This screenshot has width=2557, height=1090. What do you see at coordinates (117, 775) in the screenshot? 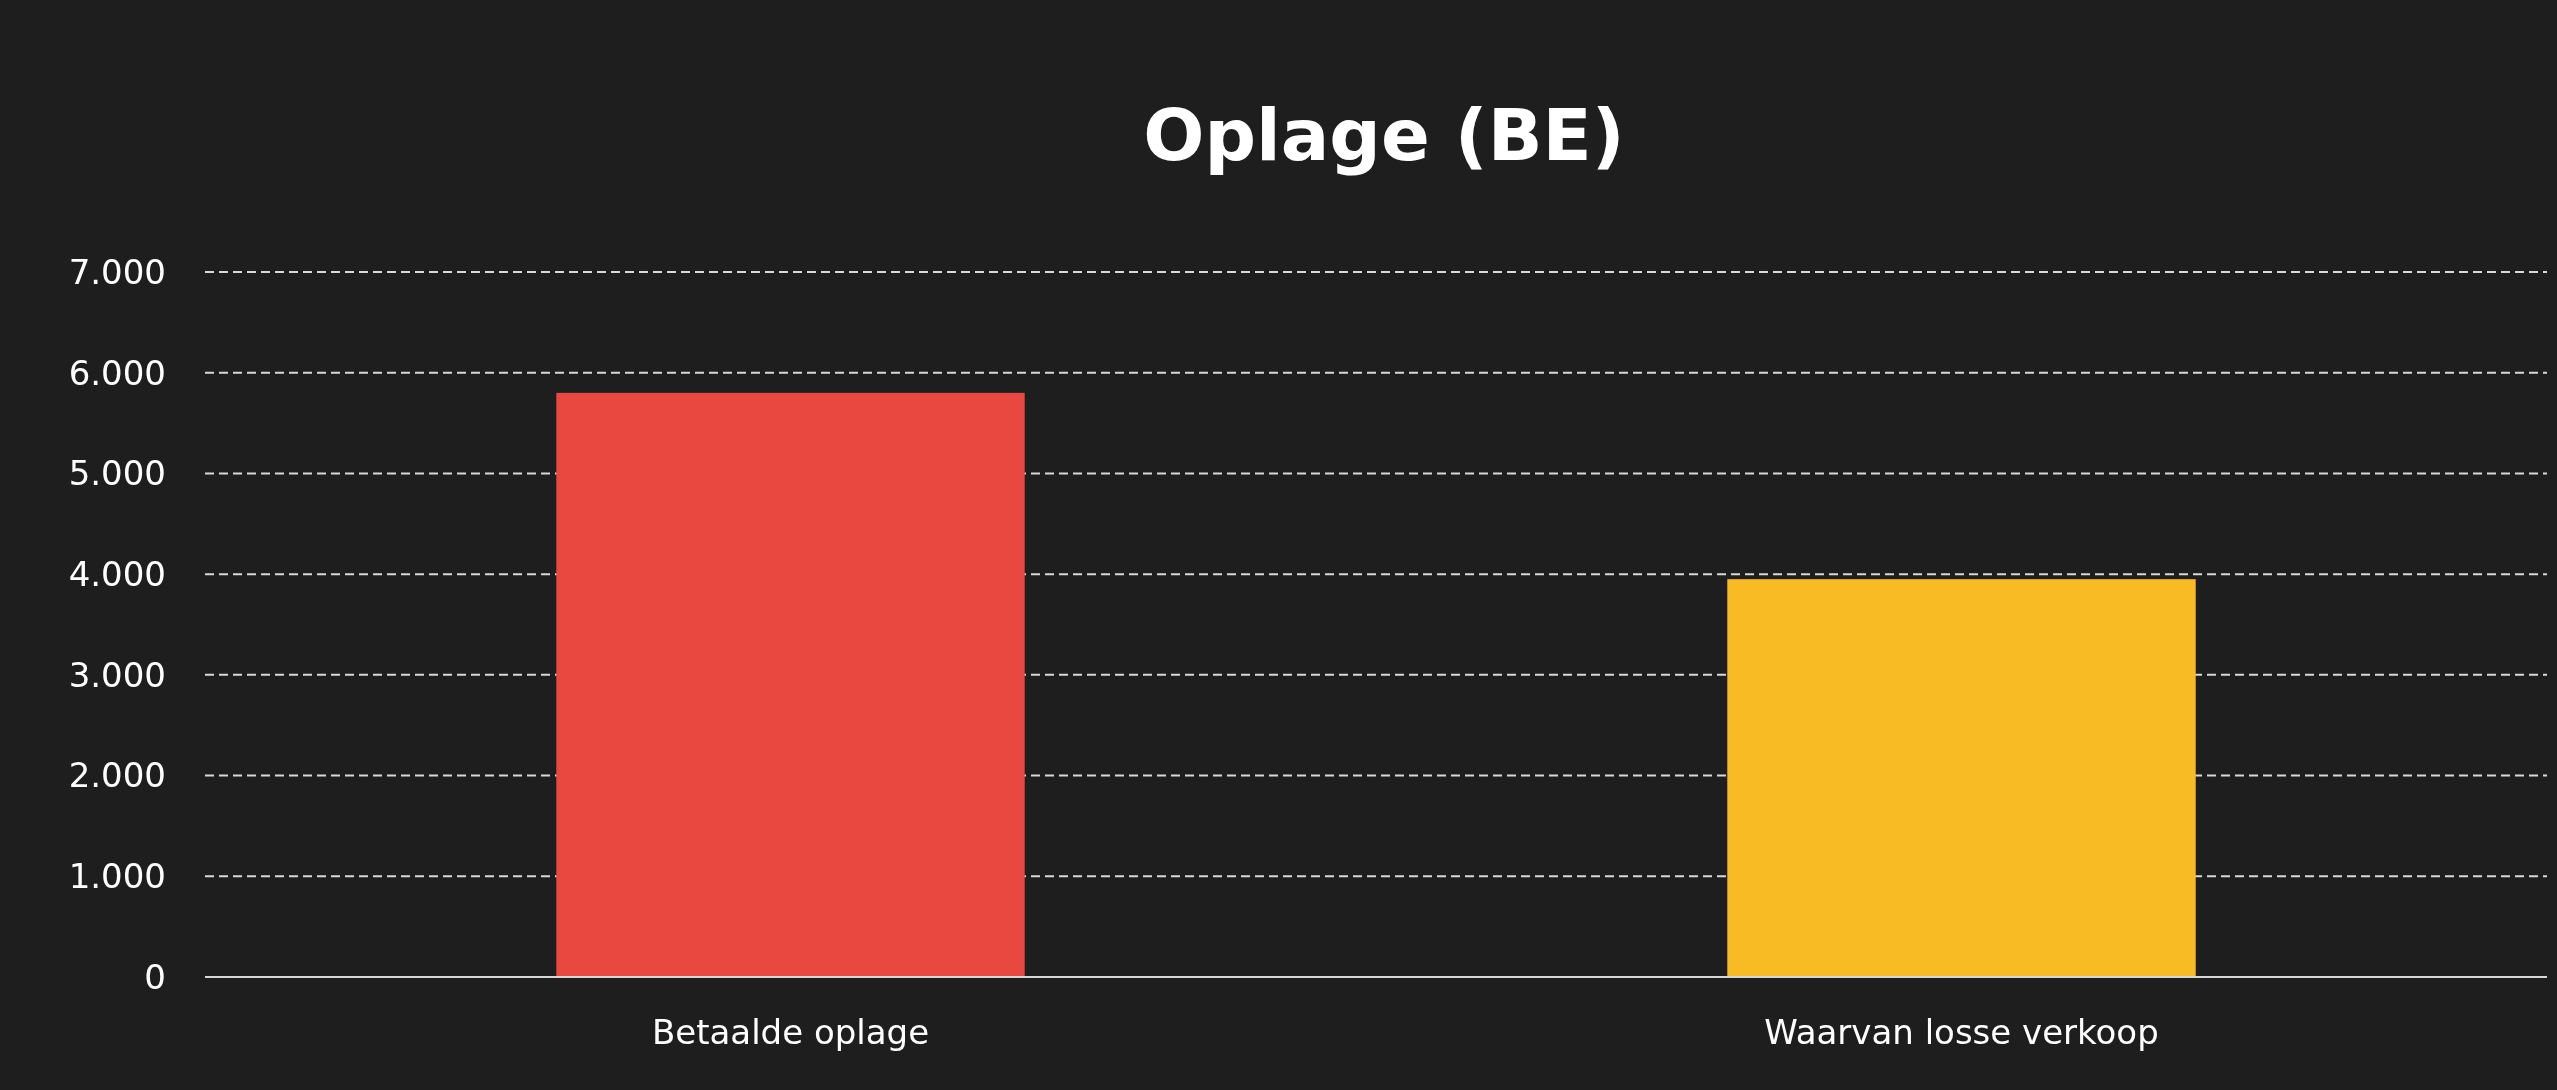
I see `y-tick-label: 2.000` at bounding box center [117, 775].